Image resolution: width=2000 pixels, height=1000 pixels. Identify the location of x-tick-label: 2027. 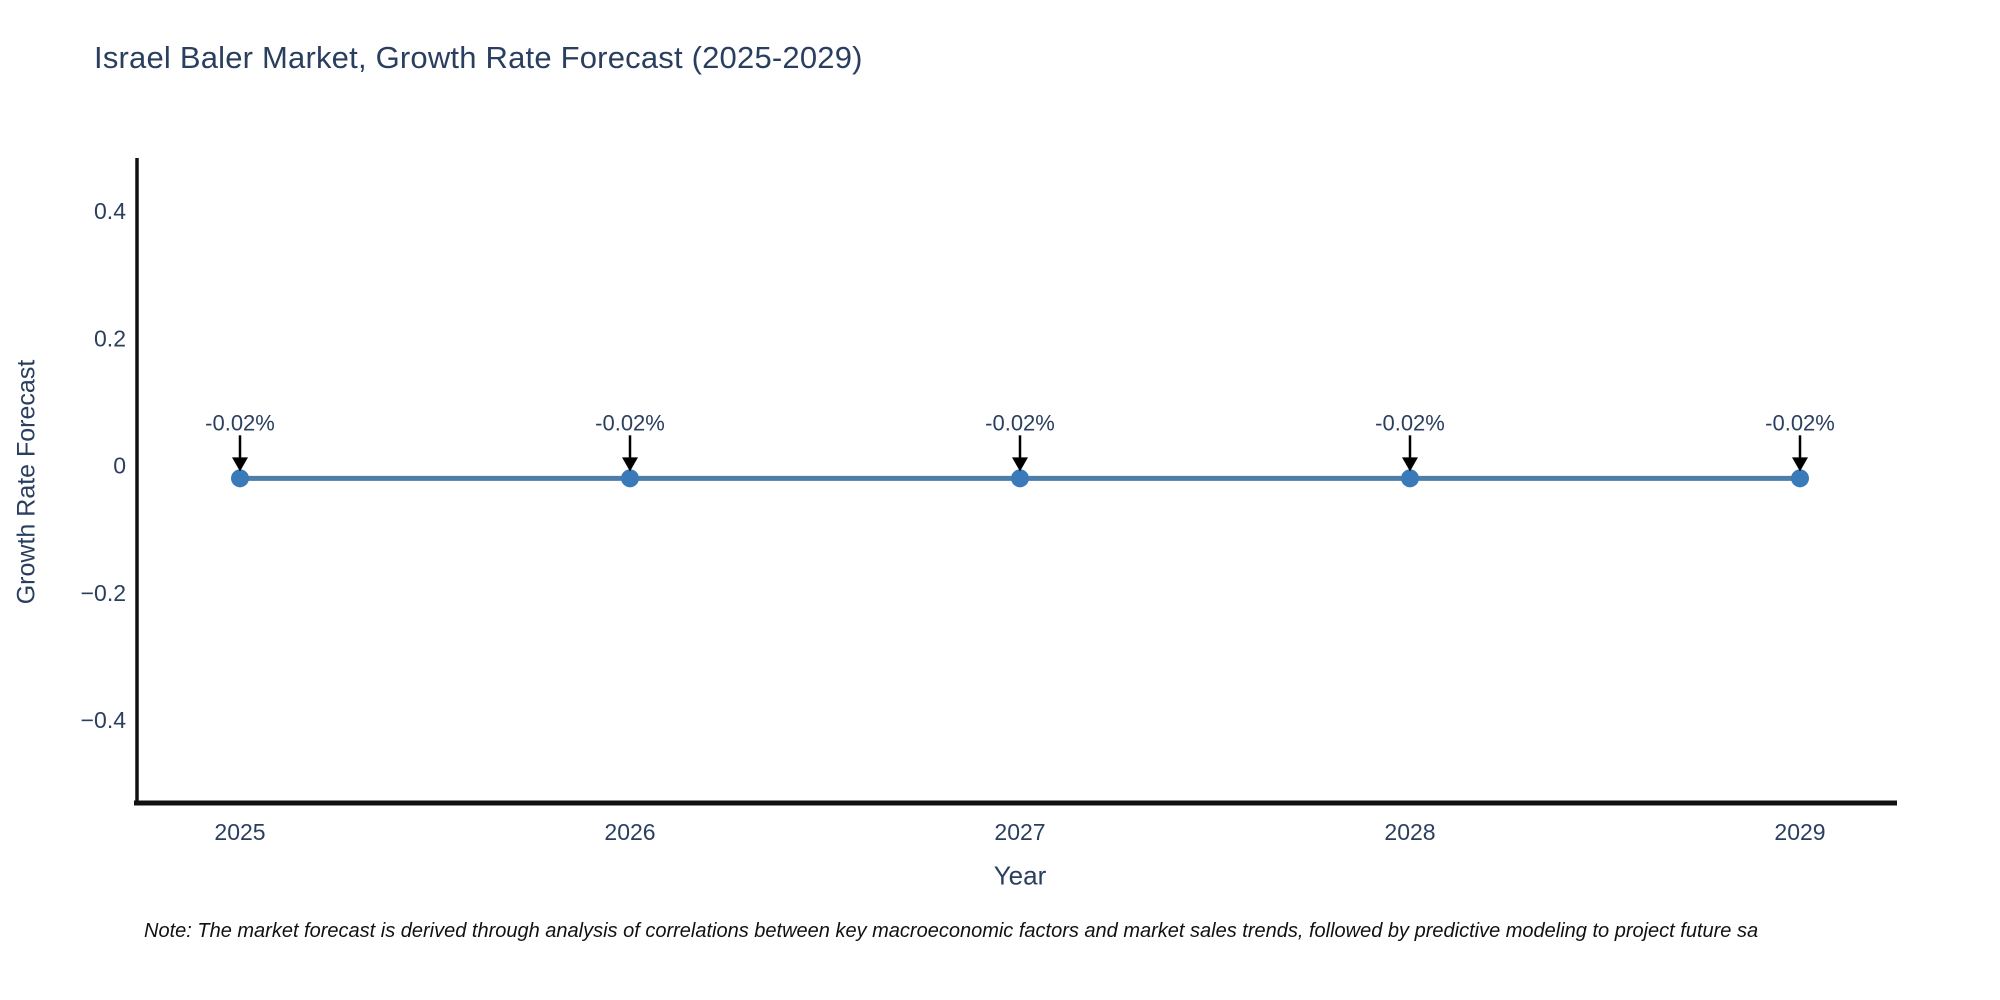
(1019, 832).